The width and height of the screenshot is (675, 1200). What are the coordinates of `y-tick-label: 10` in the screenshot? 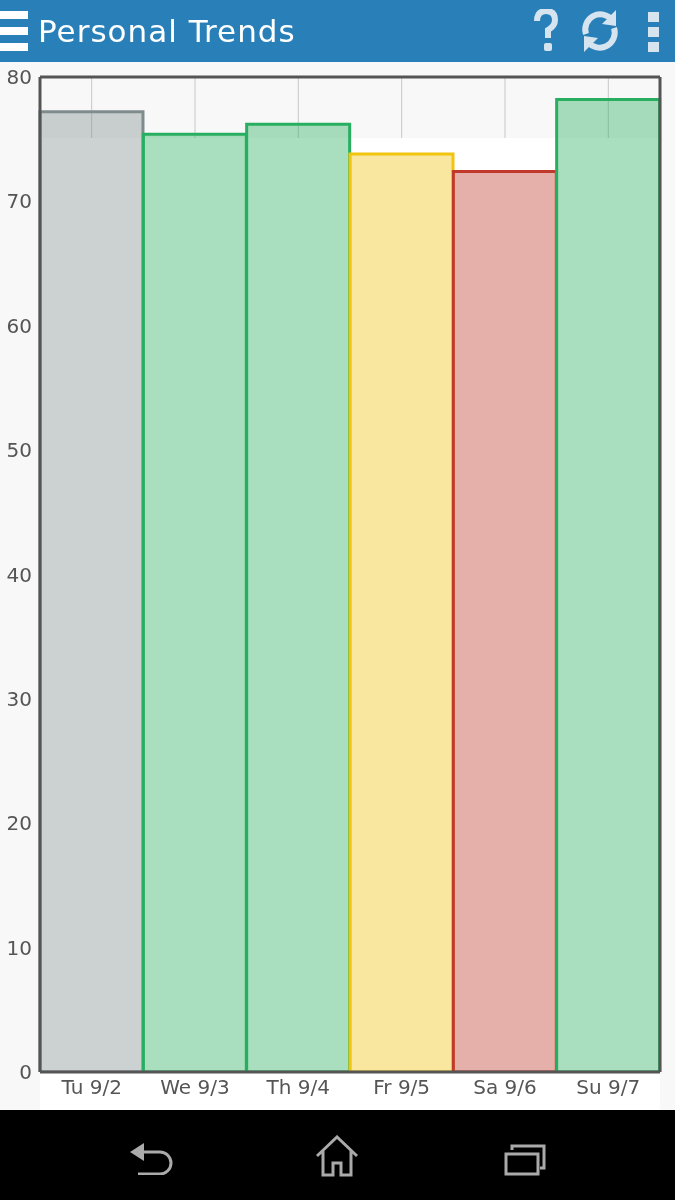 It's located at (19, 947).